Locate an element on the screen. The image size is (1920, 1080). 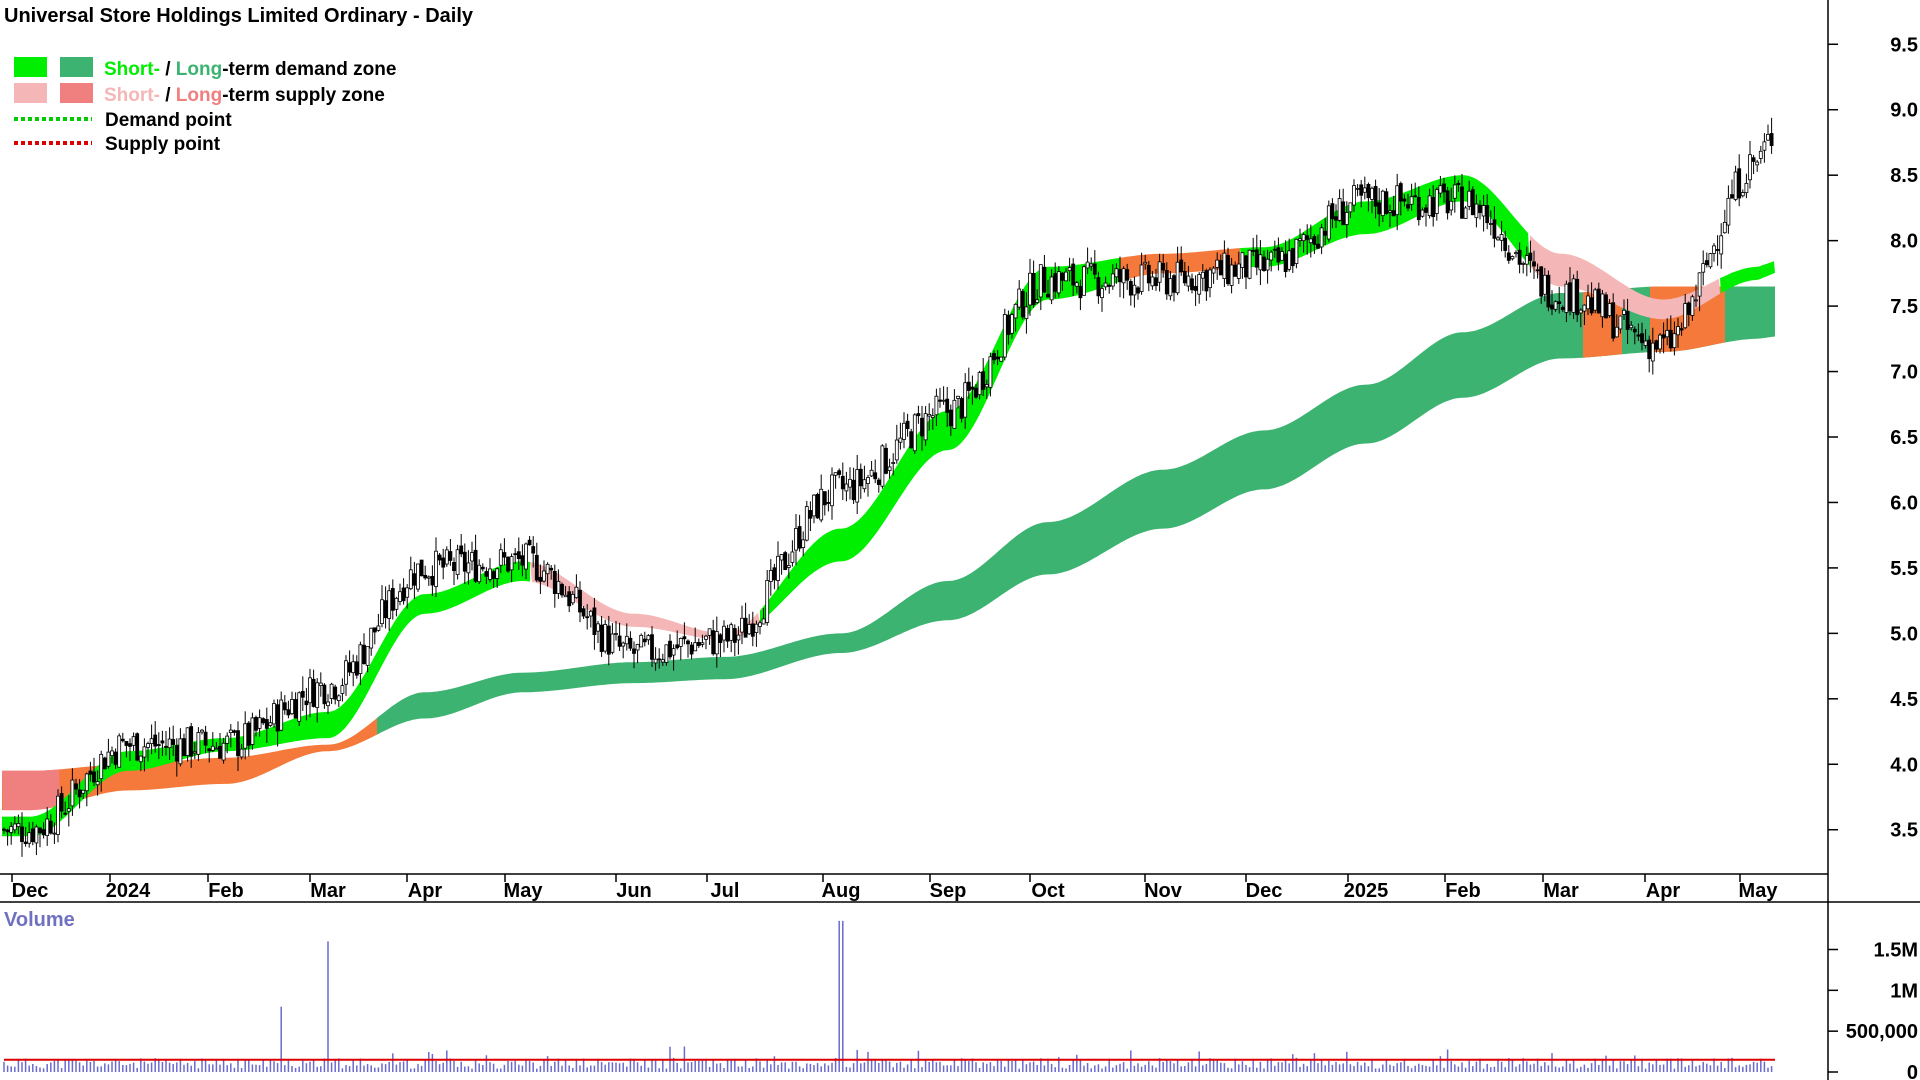
x-tick-label: Jun is located at coordinates (634, 891).